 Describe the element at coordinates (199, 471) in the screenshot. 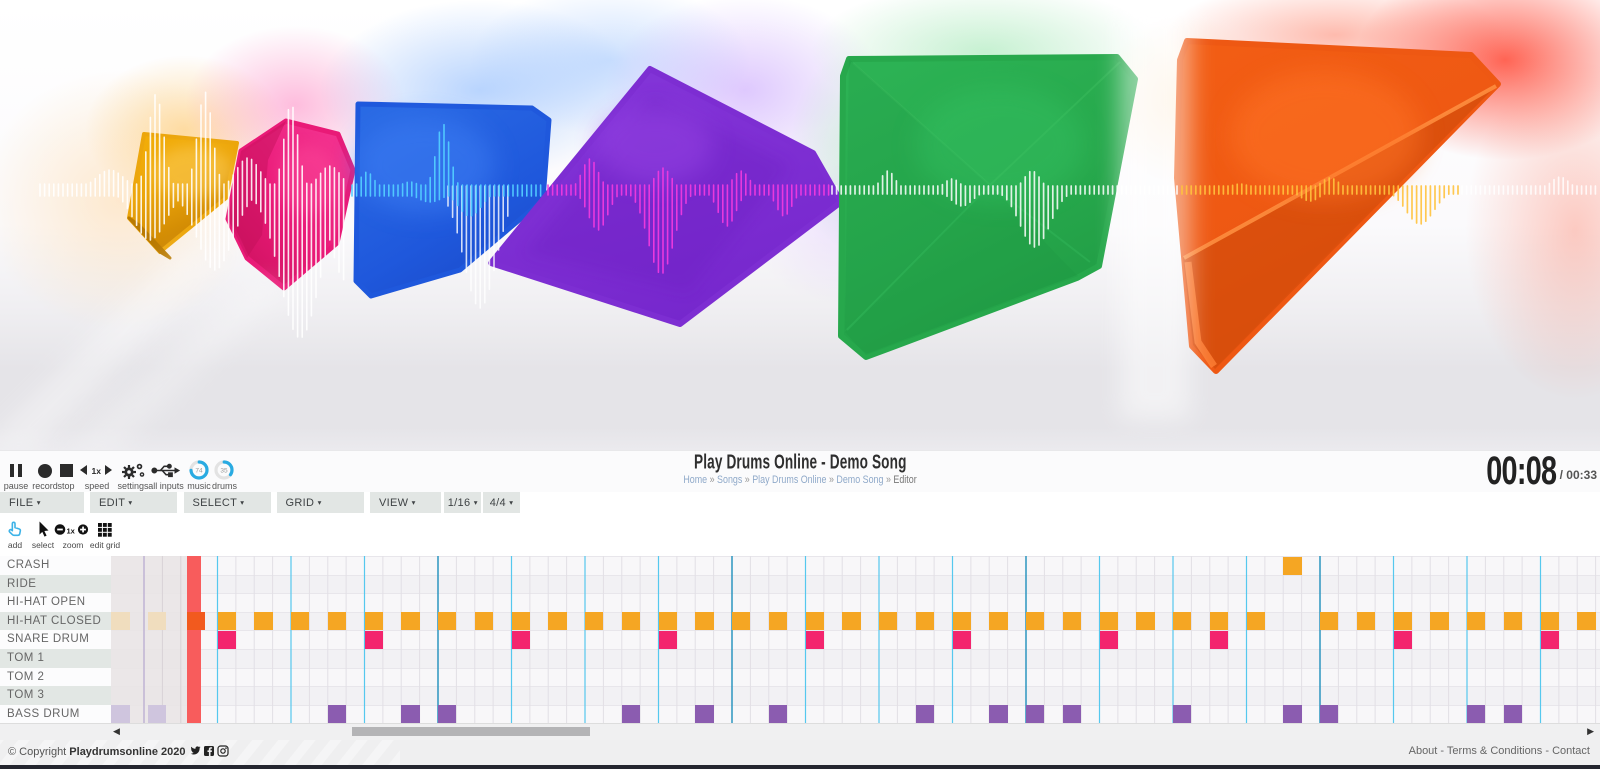

I see `svg-text: 74` at that location.